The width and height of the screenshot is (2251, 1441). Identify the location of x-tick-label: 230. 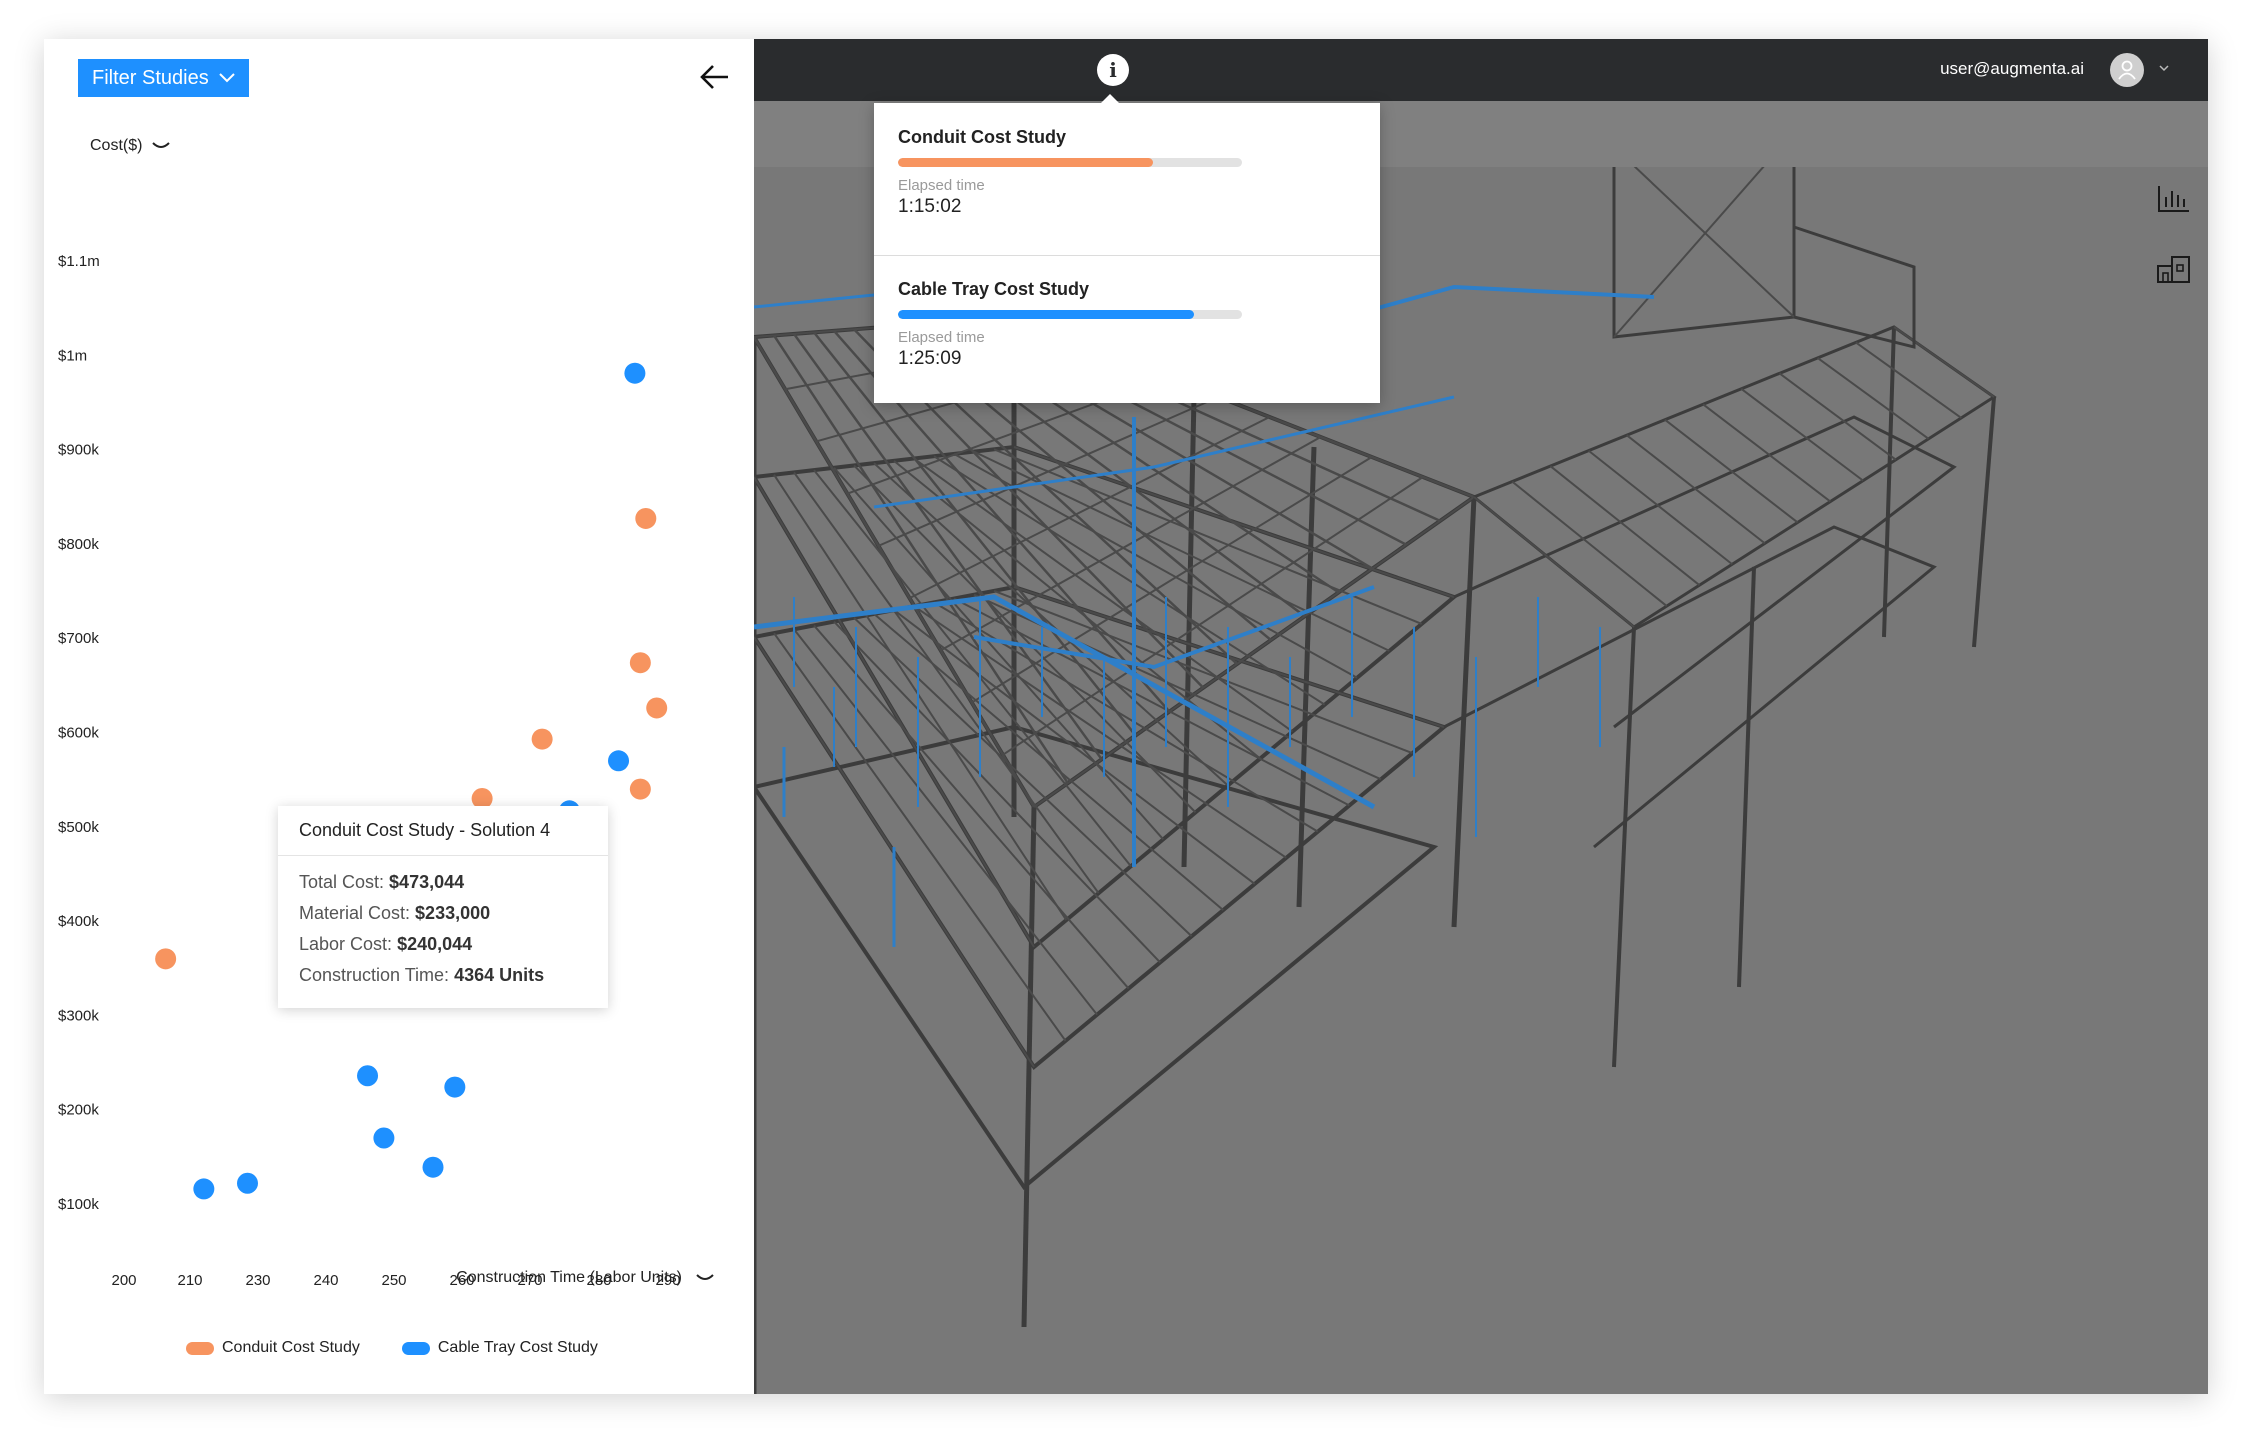
(257, 1280).